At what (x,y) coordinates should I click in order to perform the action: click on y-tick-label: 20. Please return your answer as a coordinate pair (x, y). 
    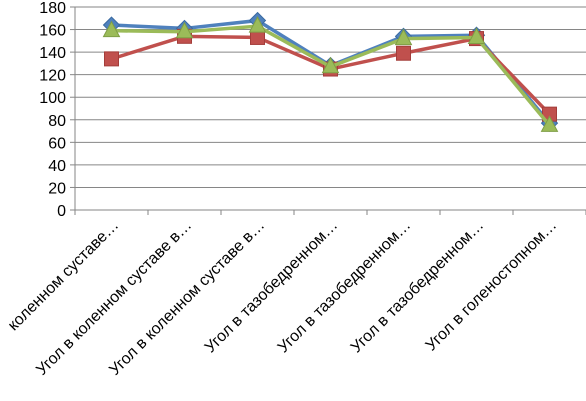
    Looking at the image, I should click on (57, 188).